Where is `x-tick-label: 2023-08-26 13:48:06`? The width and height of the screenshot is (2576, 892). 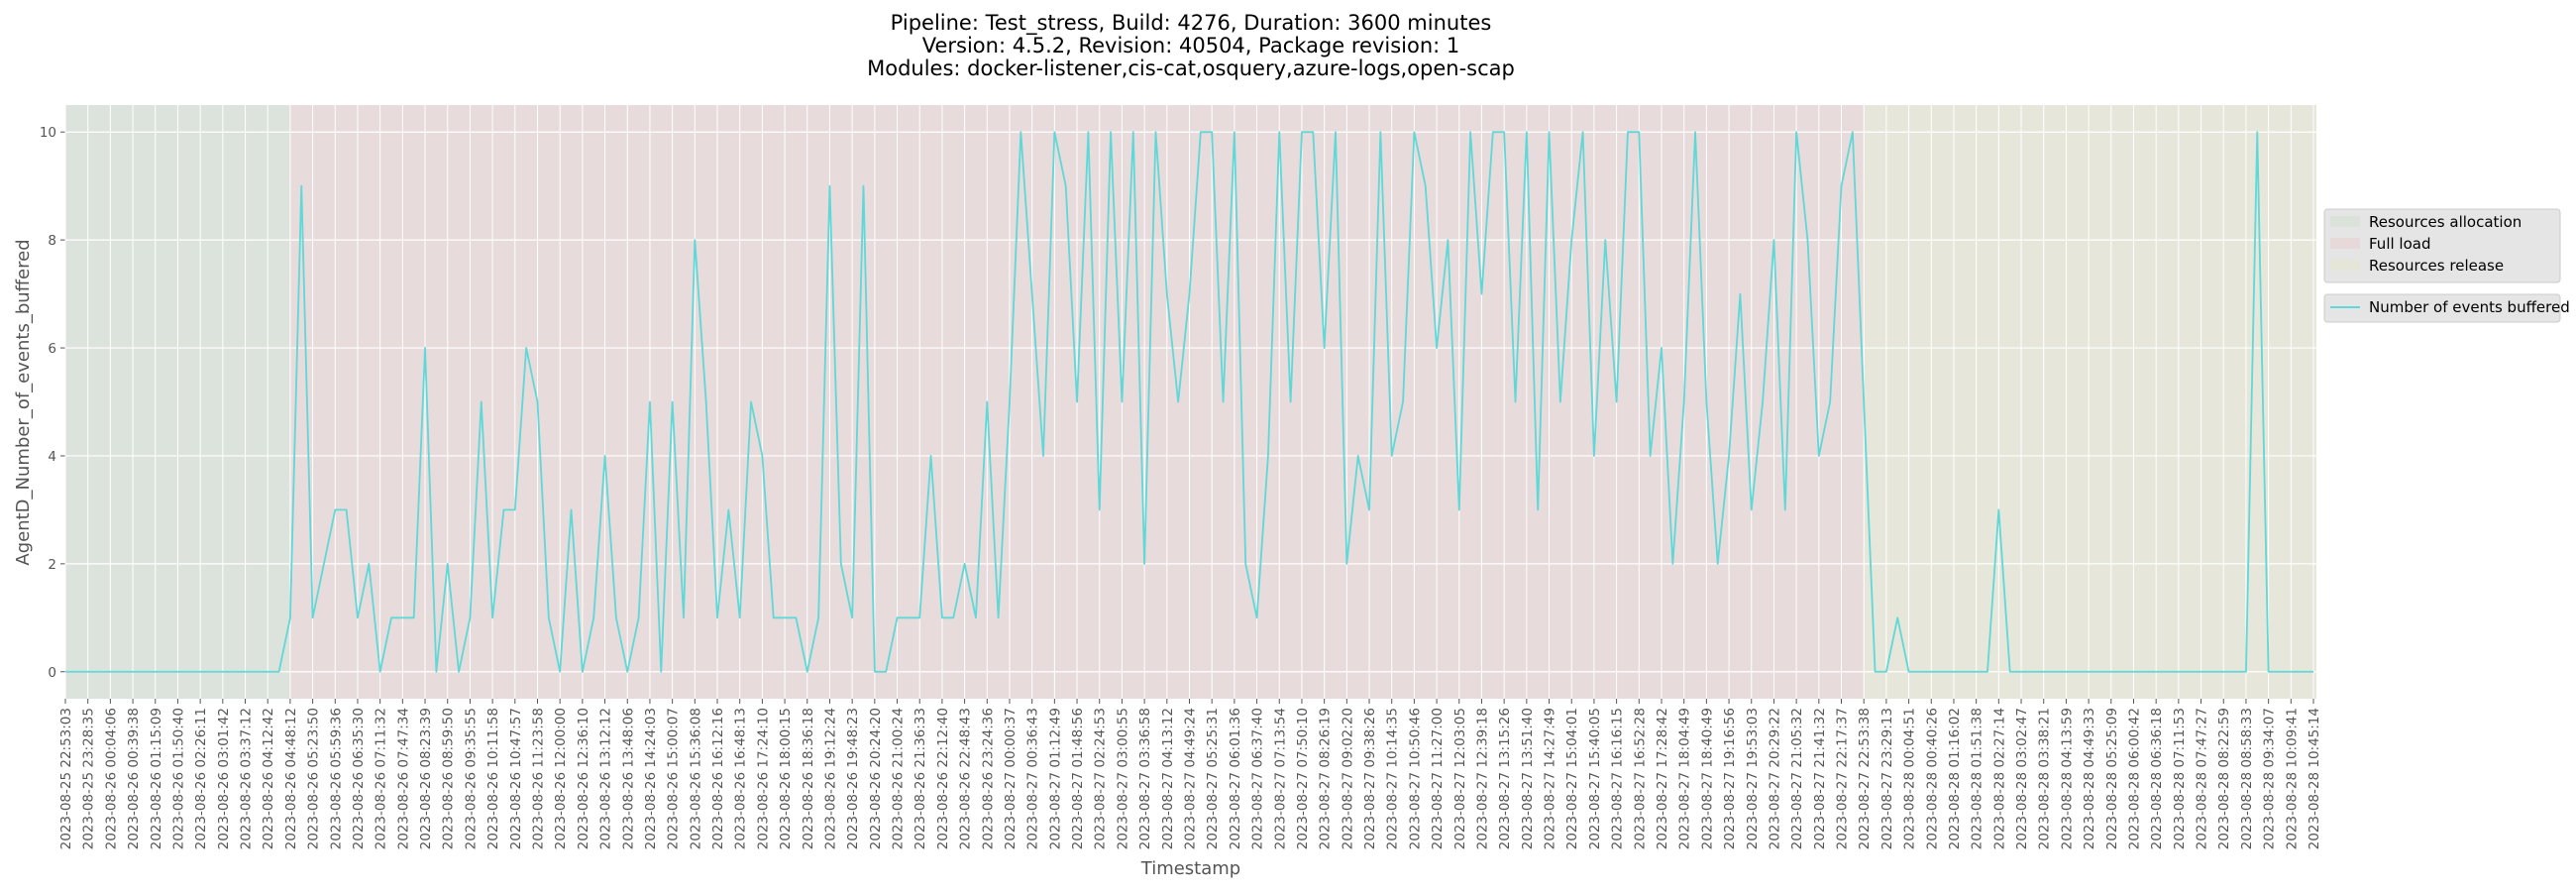 x-tick-label: 2023-08-26 13:48:06 is located at coordinates (628, 779).